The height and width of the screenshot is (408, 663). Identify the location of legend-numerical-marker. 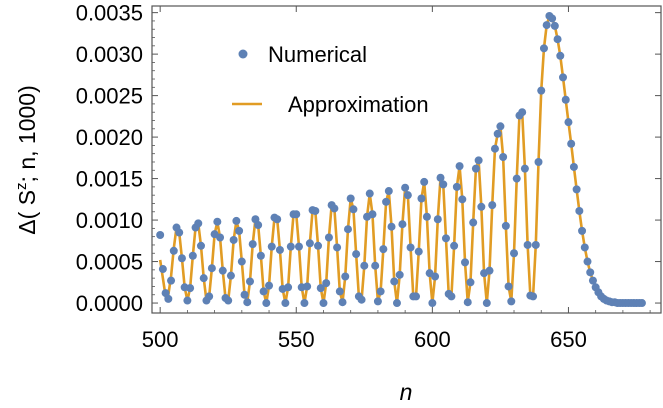
(243, 54).